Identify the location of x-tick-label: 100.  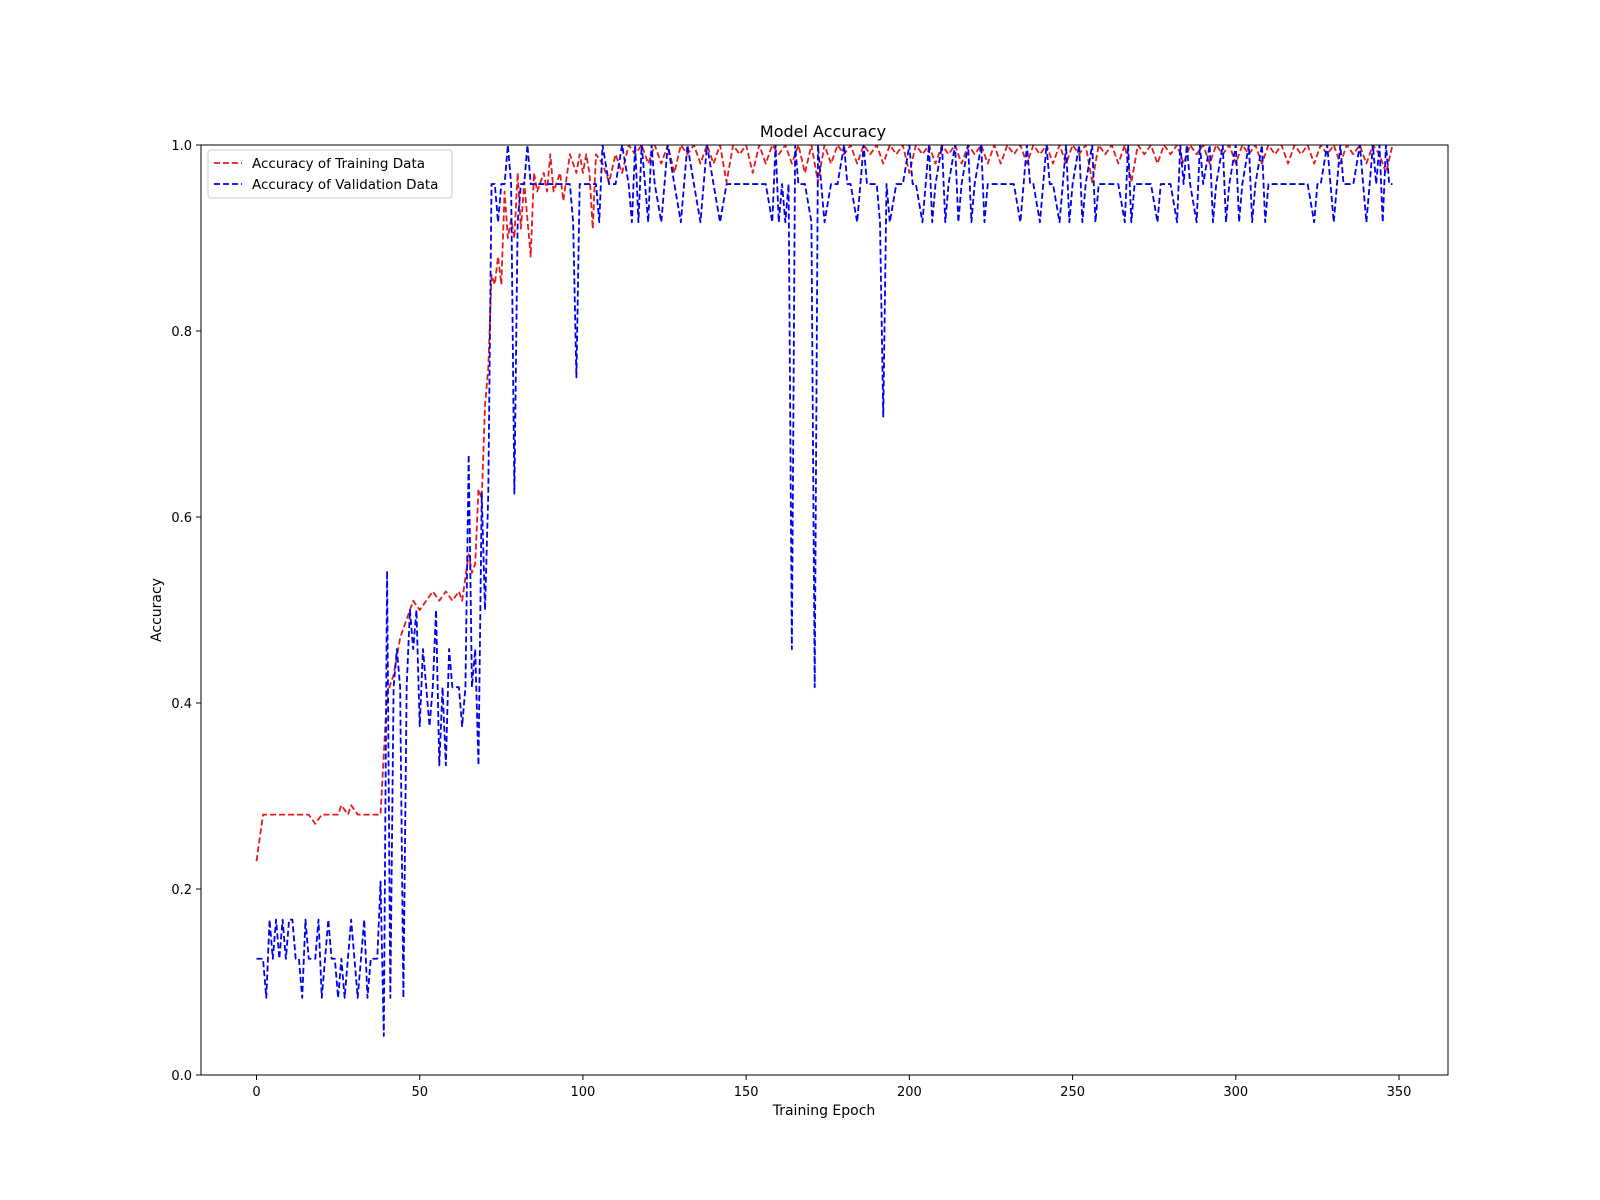
(583, 1092).